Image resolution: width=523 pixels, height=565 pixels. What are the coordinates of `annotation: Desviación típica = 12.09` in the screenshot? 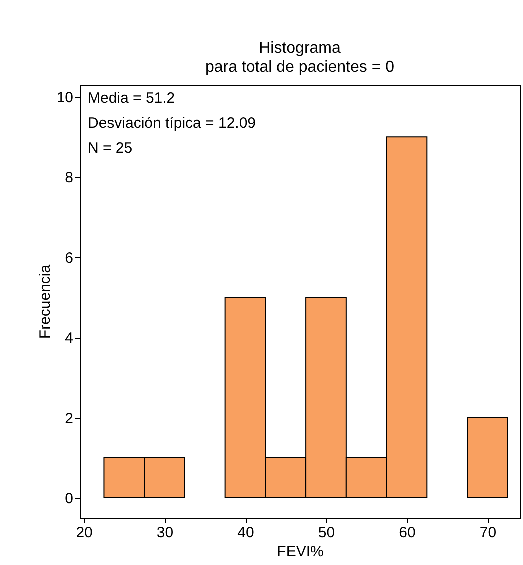 It's located at (172, 123).